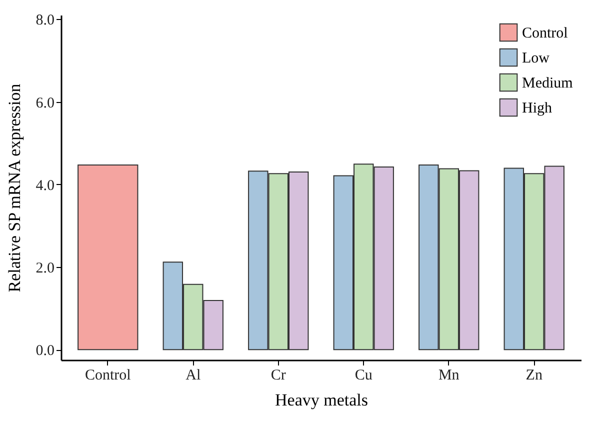 Image resolution: width=607 pixels, height=430 pixels. Describe the element at coordinates (548, 84) in the screenshot. I see `legend-label: Medium` at that location.